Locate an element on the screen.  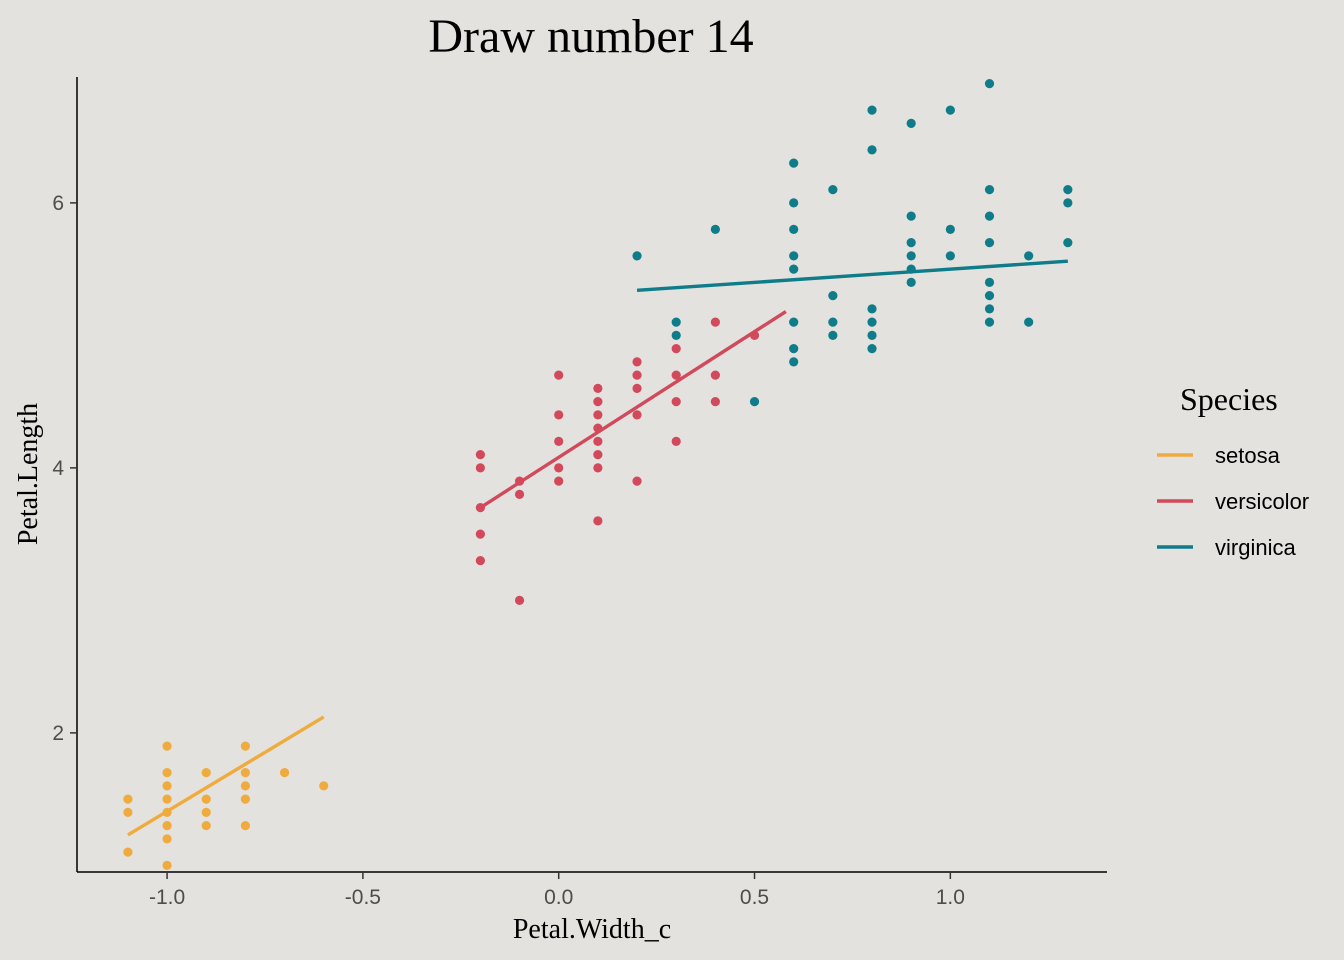
x-tick-label: 0.0 is located at coordinates (558, 897).